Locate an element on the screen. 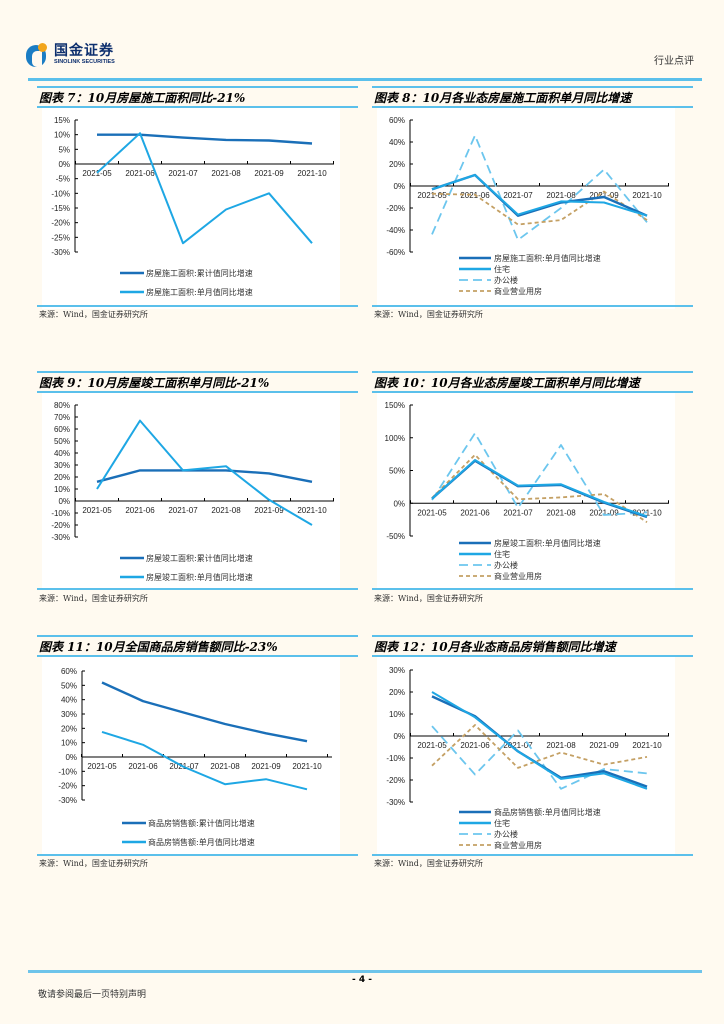  company-logo: 国金证券 SINOLINK SECURITIES is located at coordinates (70, 55).